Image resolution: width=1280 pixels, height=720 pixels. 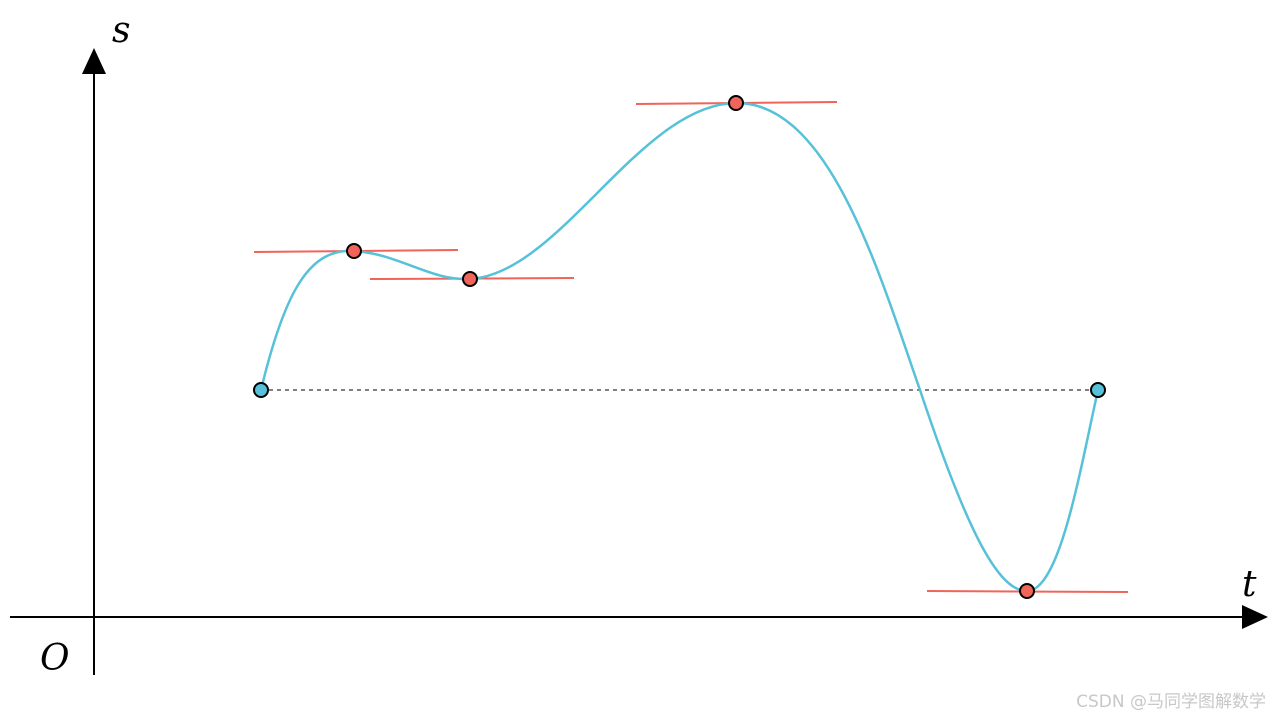 I want to click on watermark: CSDN @马同学图解数学, so click(x=1171, y=702).